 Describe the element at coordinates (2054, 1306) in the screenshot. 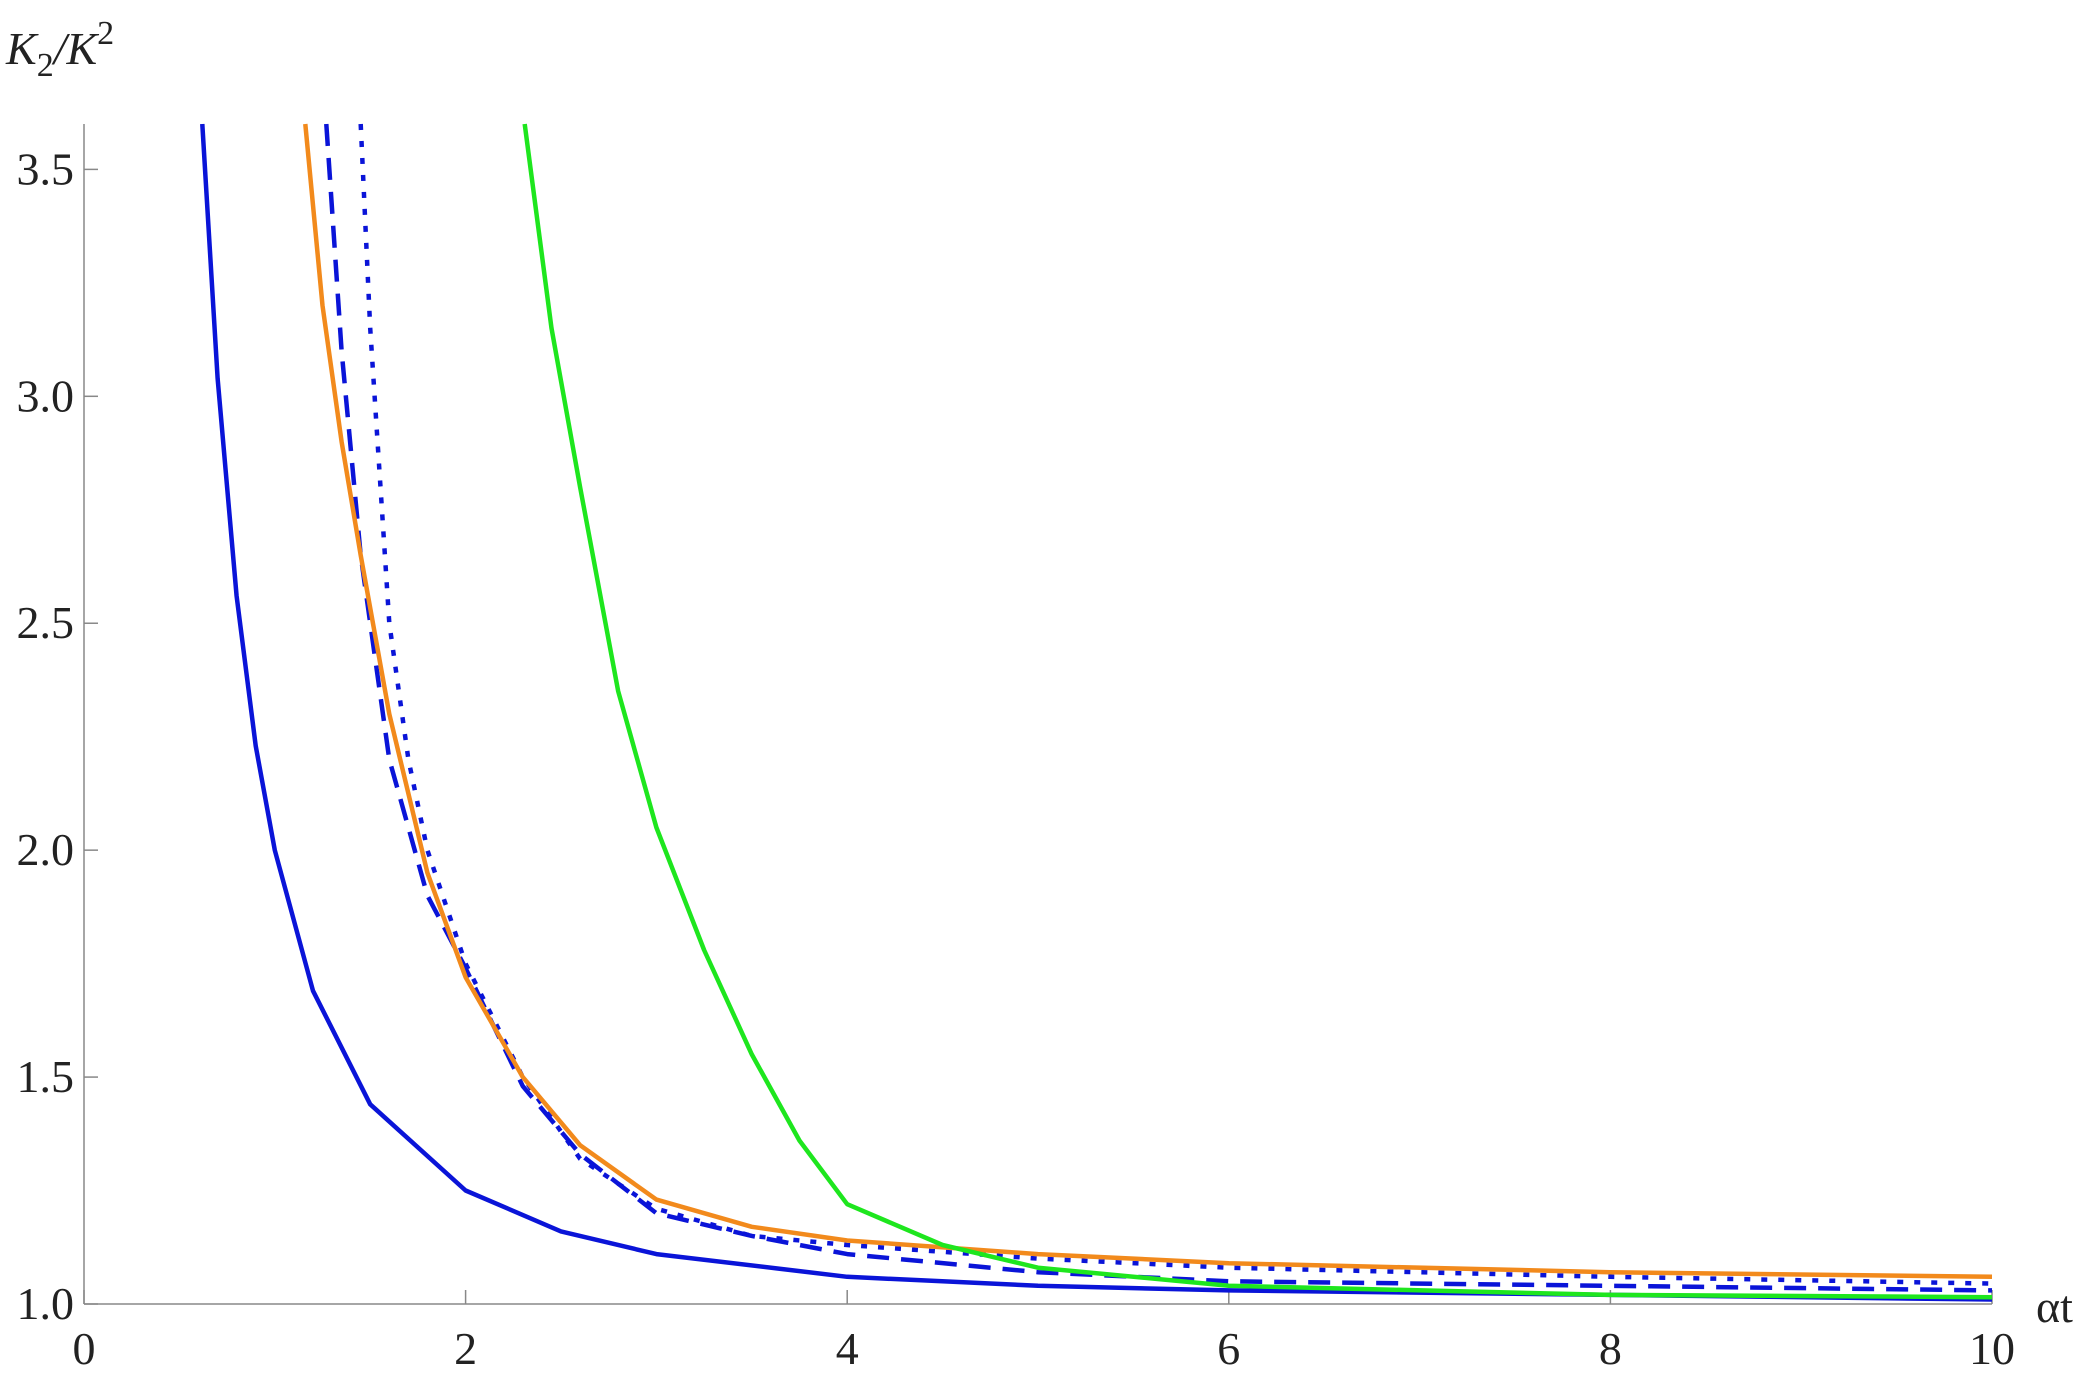

I see `x-axis-label: αt` at that location.